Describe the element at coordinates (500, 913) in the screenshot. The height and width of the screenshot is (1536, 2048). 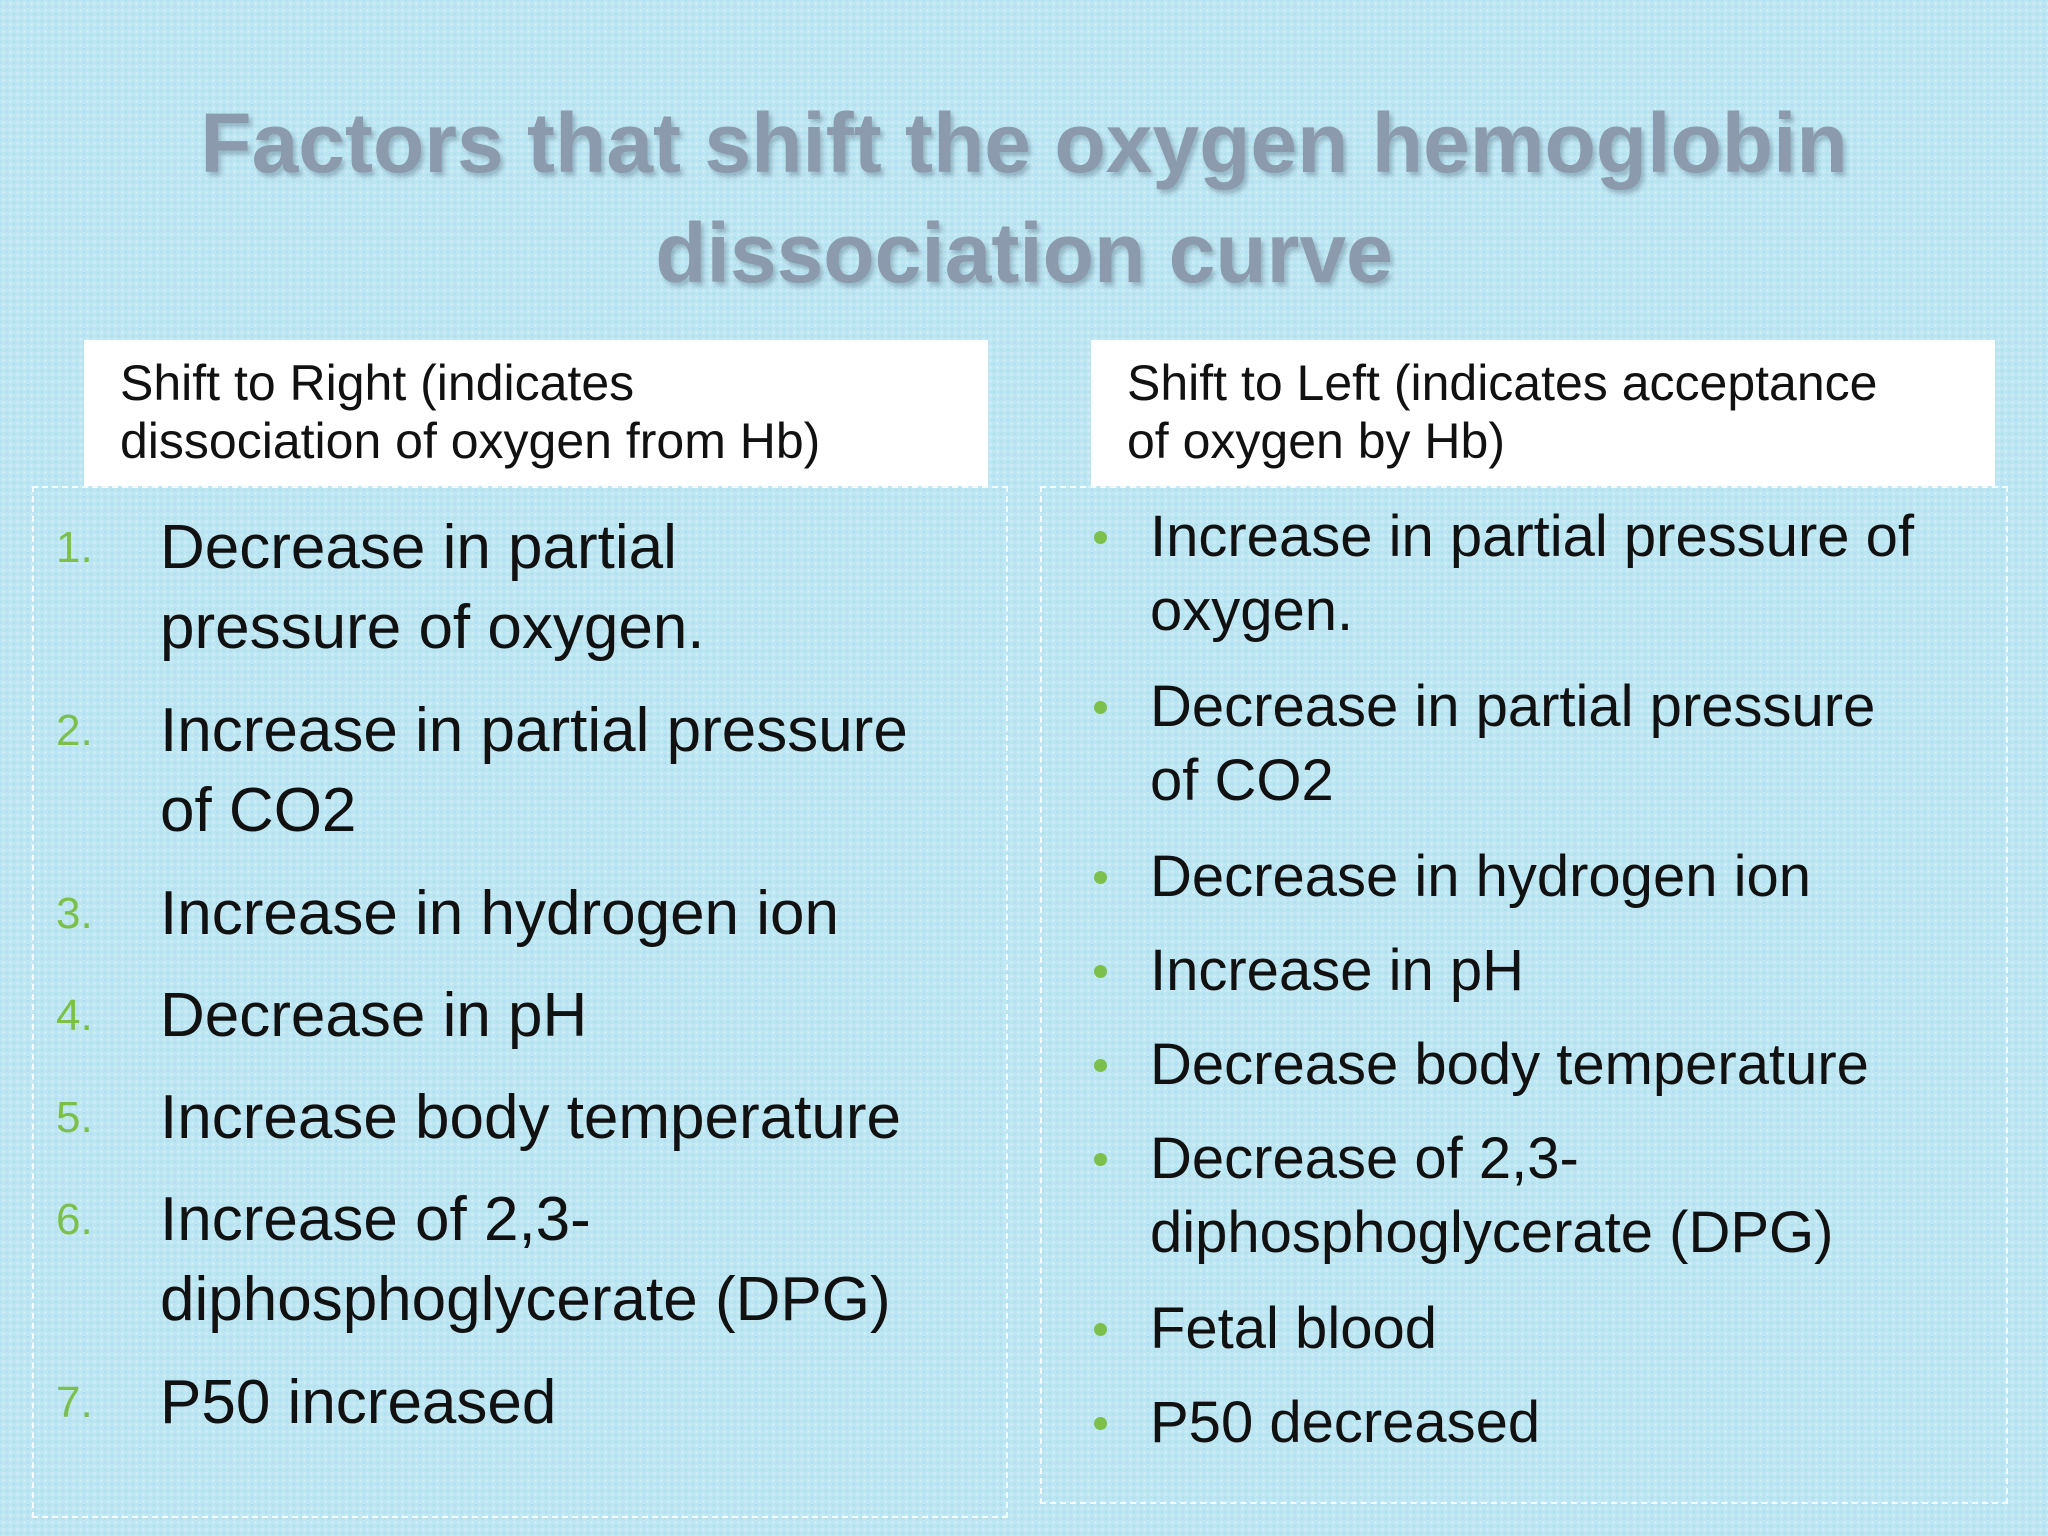
I see `list-item-text: Increase in hydrogen ion` at that location.